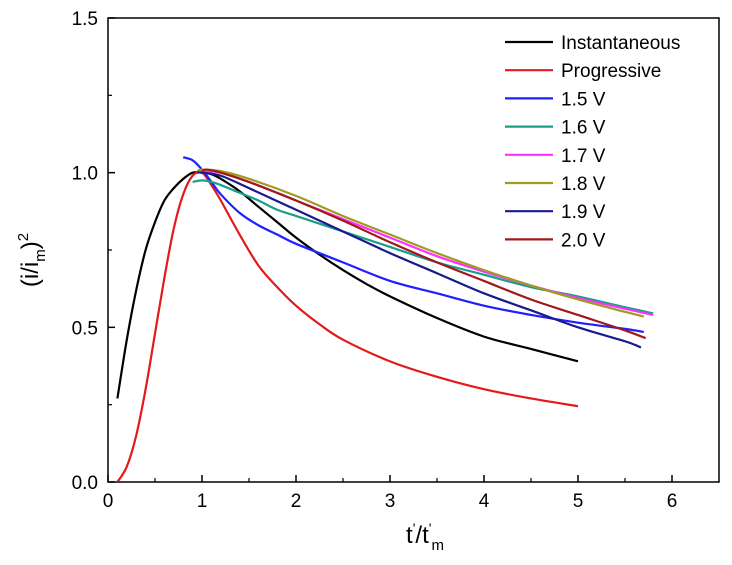  Describe the element at coordinates (202, 501) in the screenshot. I see `x-tick-label: 1` at that location.